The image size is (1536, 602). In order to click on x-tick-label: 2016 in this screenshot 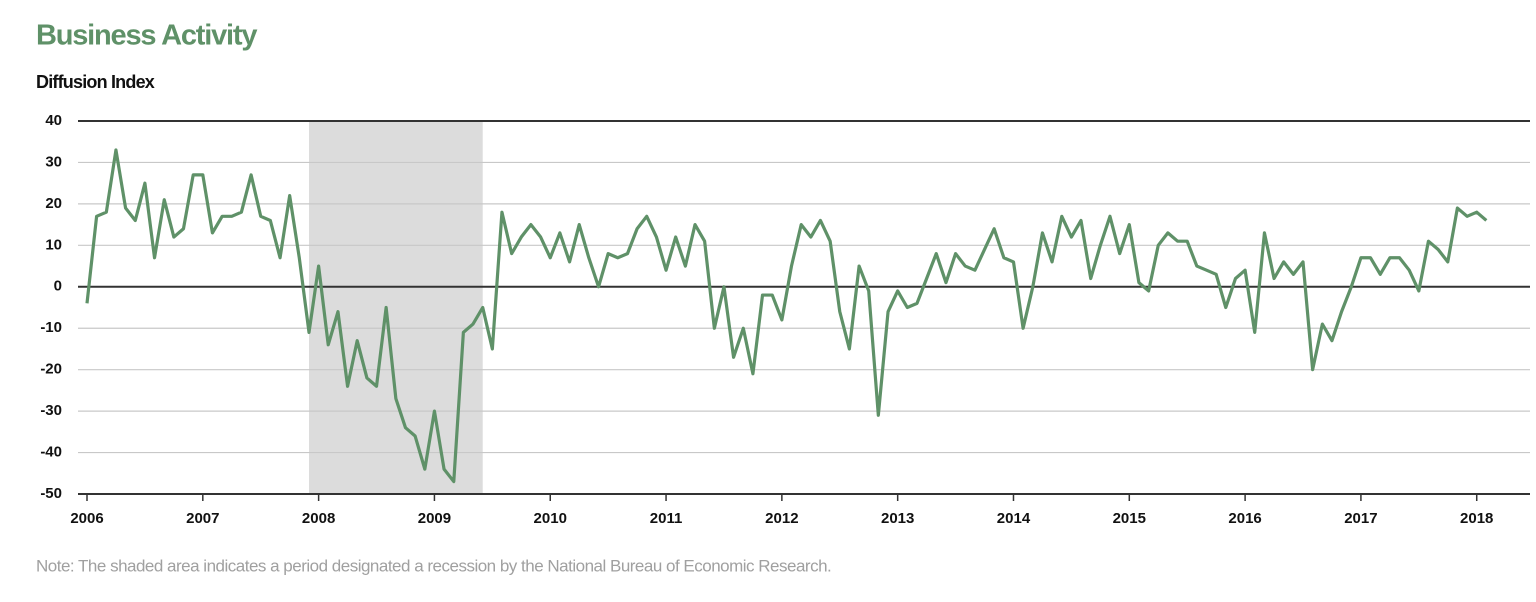, I will do `click(1244, 518)`.